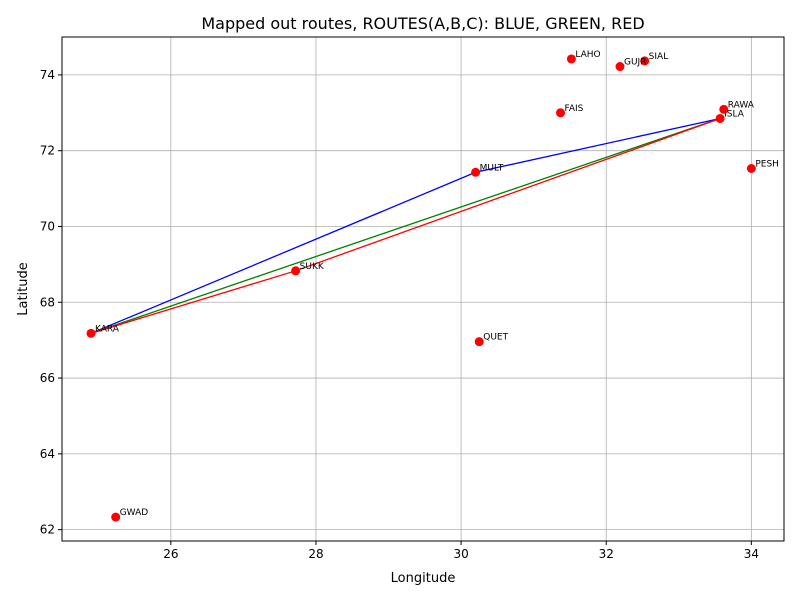 This screenshot has height=600, width=800. I want to click on x-axis-label: Longitude, so click(423, 578).